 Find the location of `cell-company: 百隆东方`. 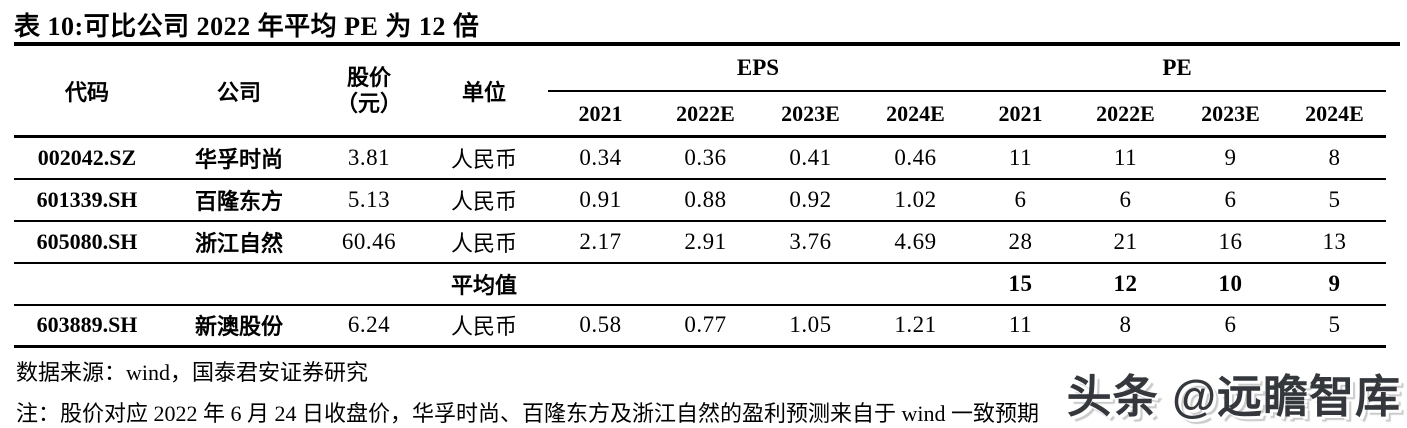

cell-company: 百隆东方 is located at coordinates (238, 201).